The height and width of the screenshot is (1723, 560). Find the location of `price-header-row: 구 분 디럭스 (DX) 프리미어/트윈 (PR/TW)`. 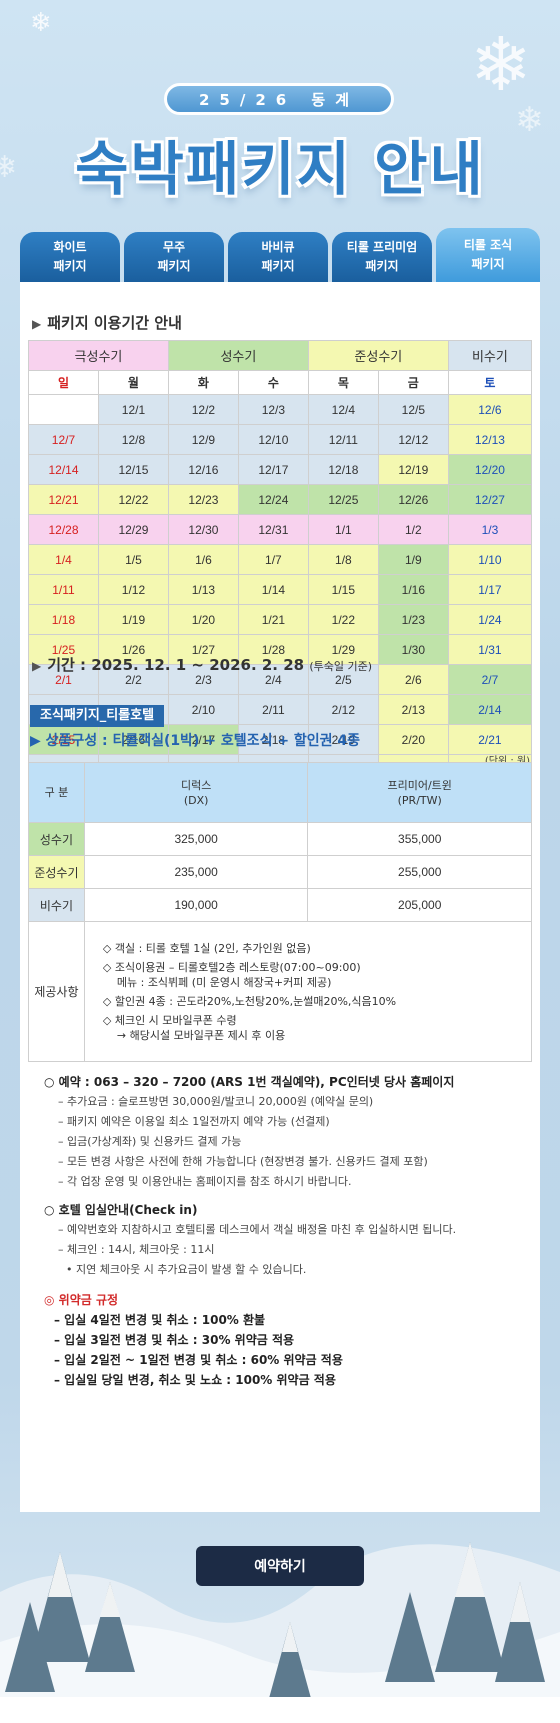

price-header-row: 구 분 디럭스 (DX) 프리미어/트윈 (PR/TW) is located at coordinates (280, 792).